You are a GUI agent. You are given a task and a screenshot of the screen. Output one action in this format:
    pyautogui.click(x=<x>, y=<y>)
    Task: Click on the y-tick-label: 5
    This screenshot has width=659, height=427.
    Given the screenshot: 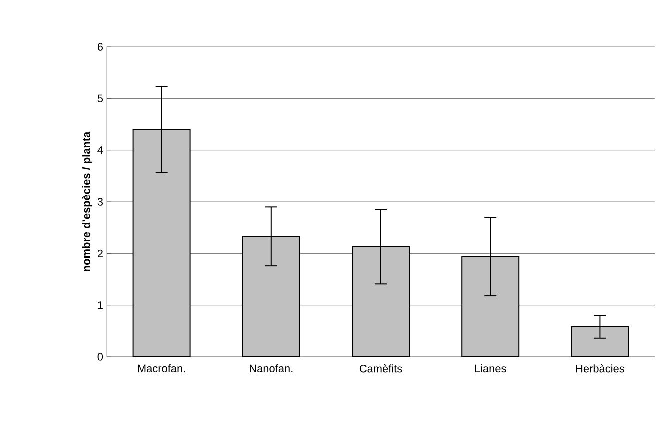 What is the action you would take?
    pyautogui.click(x=101, y=98)
    